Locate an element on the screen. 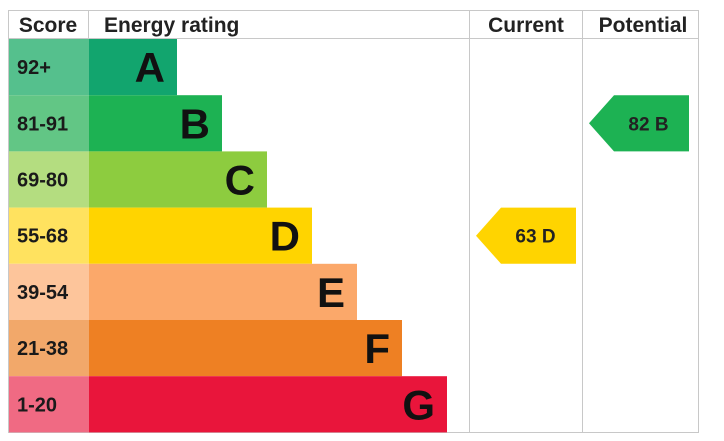 The width and height of the screenshot is (724, 441). score-cell-a is located at coordinates (49, 67).